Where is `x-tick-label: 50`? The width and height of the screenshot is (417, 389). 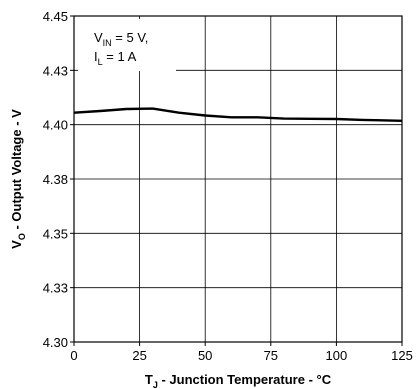
x-tick-label: 50 is located at coordinates (205, 355).